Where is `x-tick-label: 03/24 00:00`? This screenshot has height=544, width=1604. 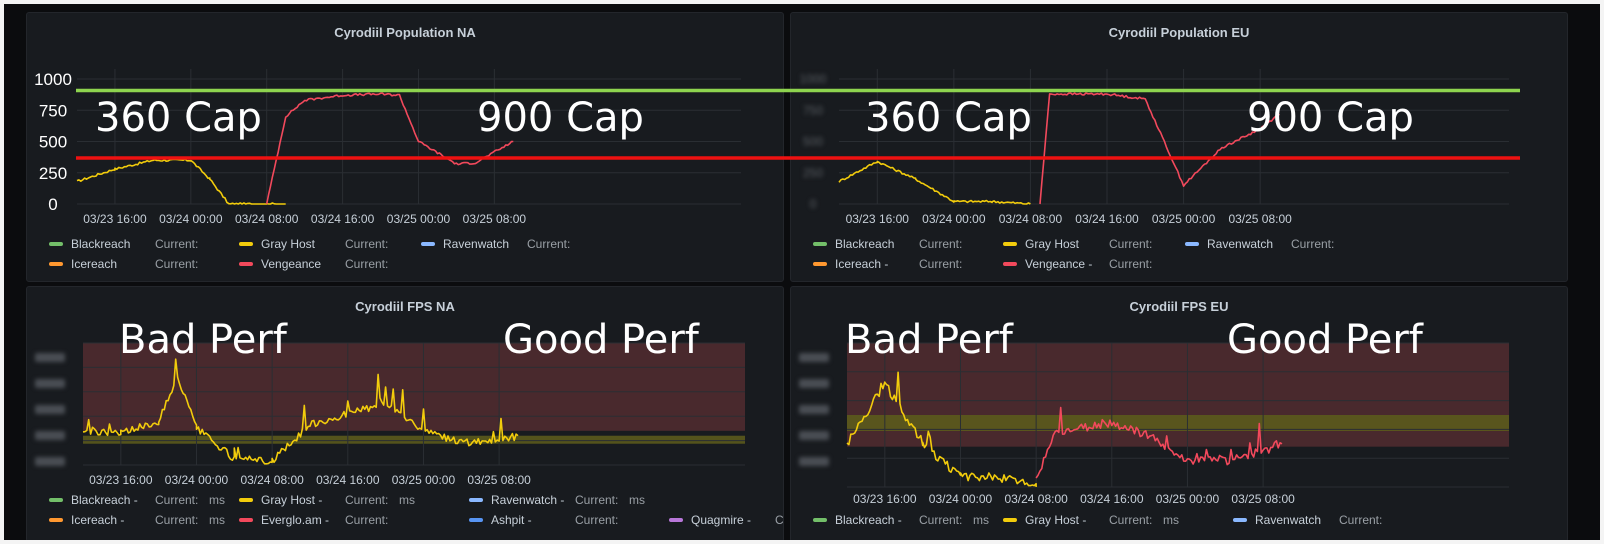 x-tick-label: 03/24 00:00 is located at coordinates (191, 219).